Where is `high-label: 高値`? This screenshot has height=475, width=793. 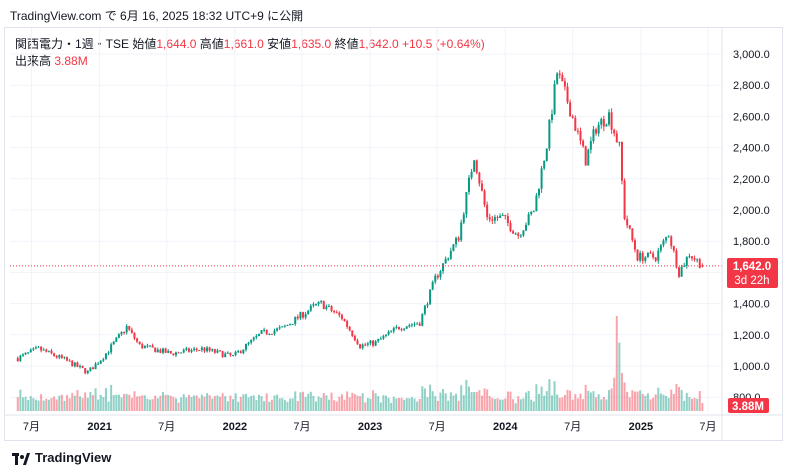
high-label: 高値 is located at coordinates (211, 44).